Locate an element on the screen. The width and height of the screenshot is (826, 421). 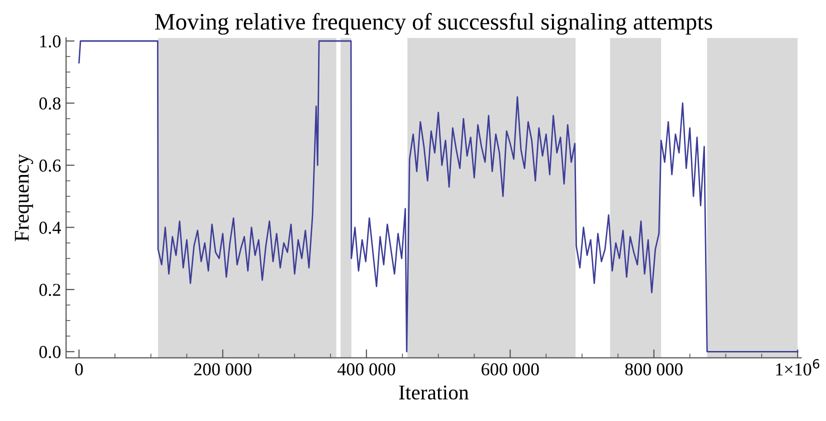
x-tick-label: 1×10$^{6}$ is located at coordinates (798, 367).